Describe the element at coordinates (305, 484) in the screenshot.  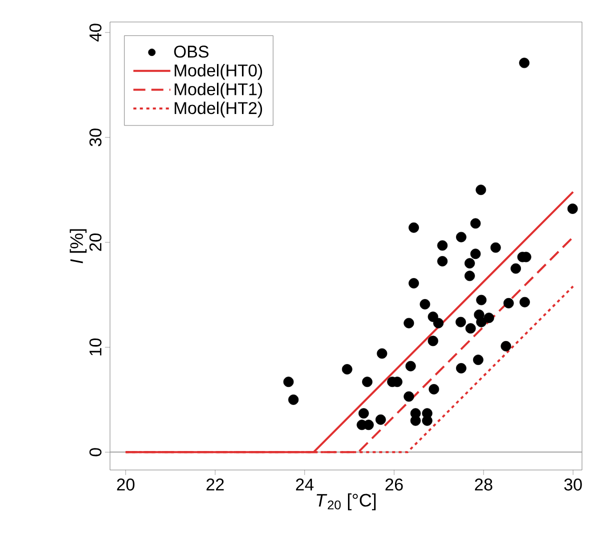
I see `x-tick-label: 24` at that location.